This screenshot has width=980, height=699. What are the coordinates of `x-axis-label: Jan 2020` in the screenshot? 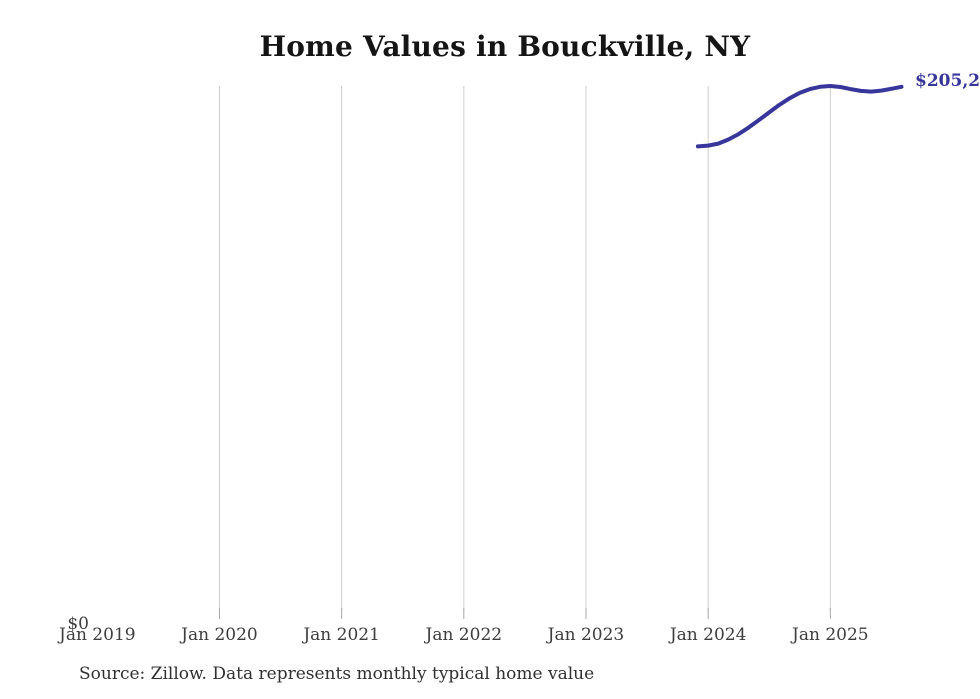 It's located at (219, 635).